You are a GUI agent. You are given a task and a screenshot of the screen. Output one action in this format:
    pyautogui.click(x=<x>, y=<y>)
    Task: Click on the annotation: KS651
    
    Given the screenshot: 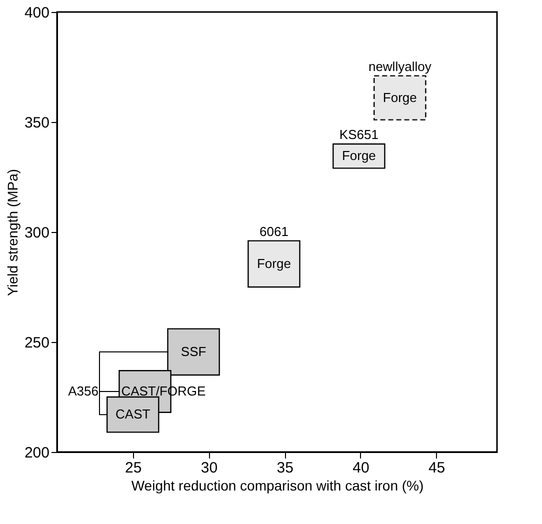 What is the action you would take?
    pyautogui.click(x=358, y=134)
    